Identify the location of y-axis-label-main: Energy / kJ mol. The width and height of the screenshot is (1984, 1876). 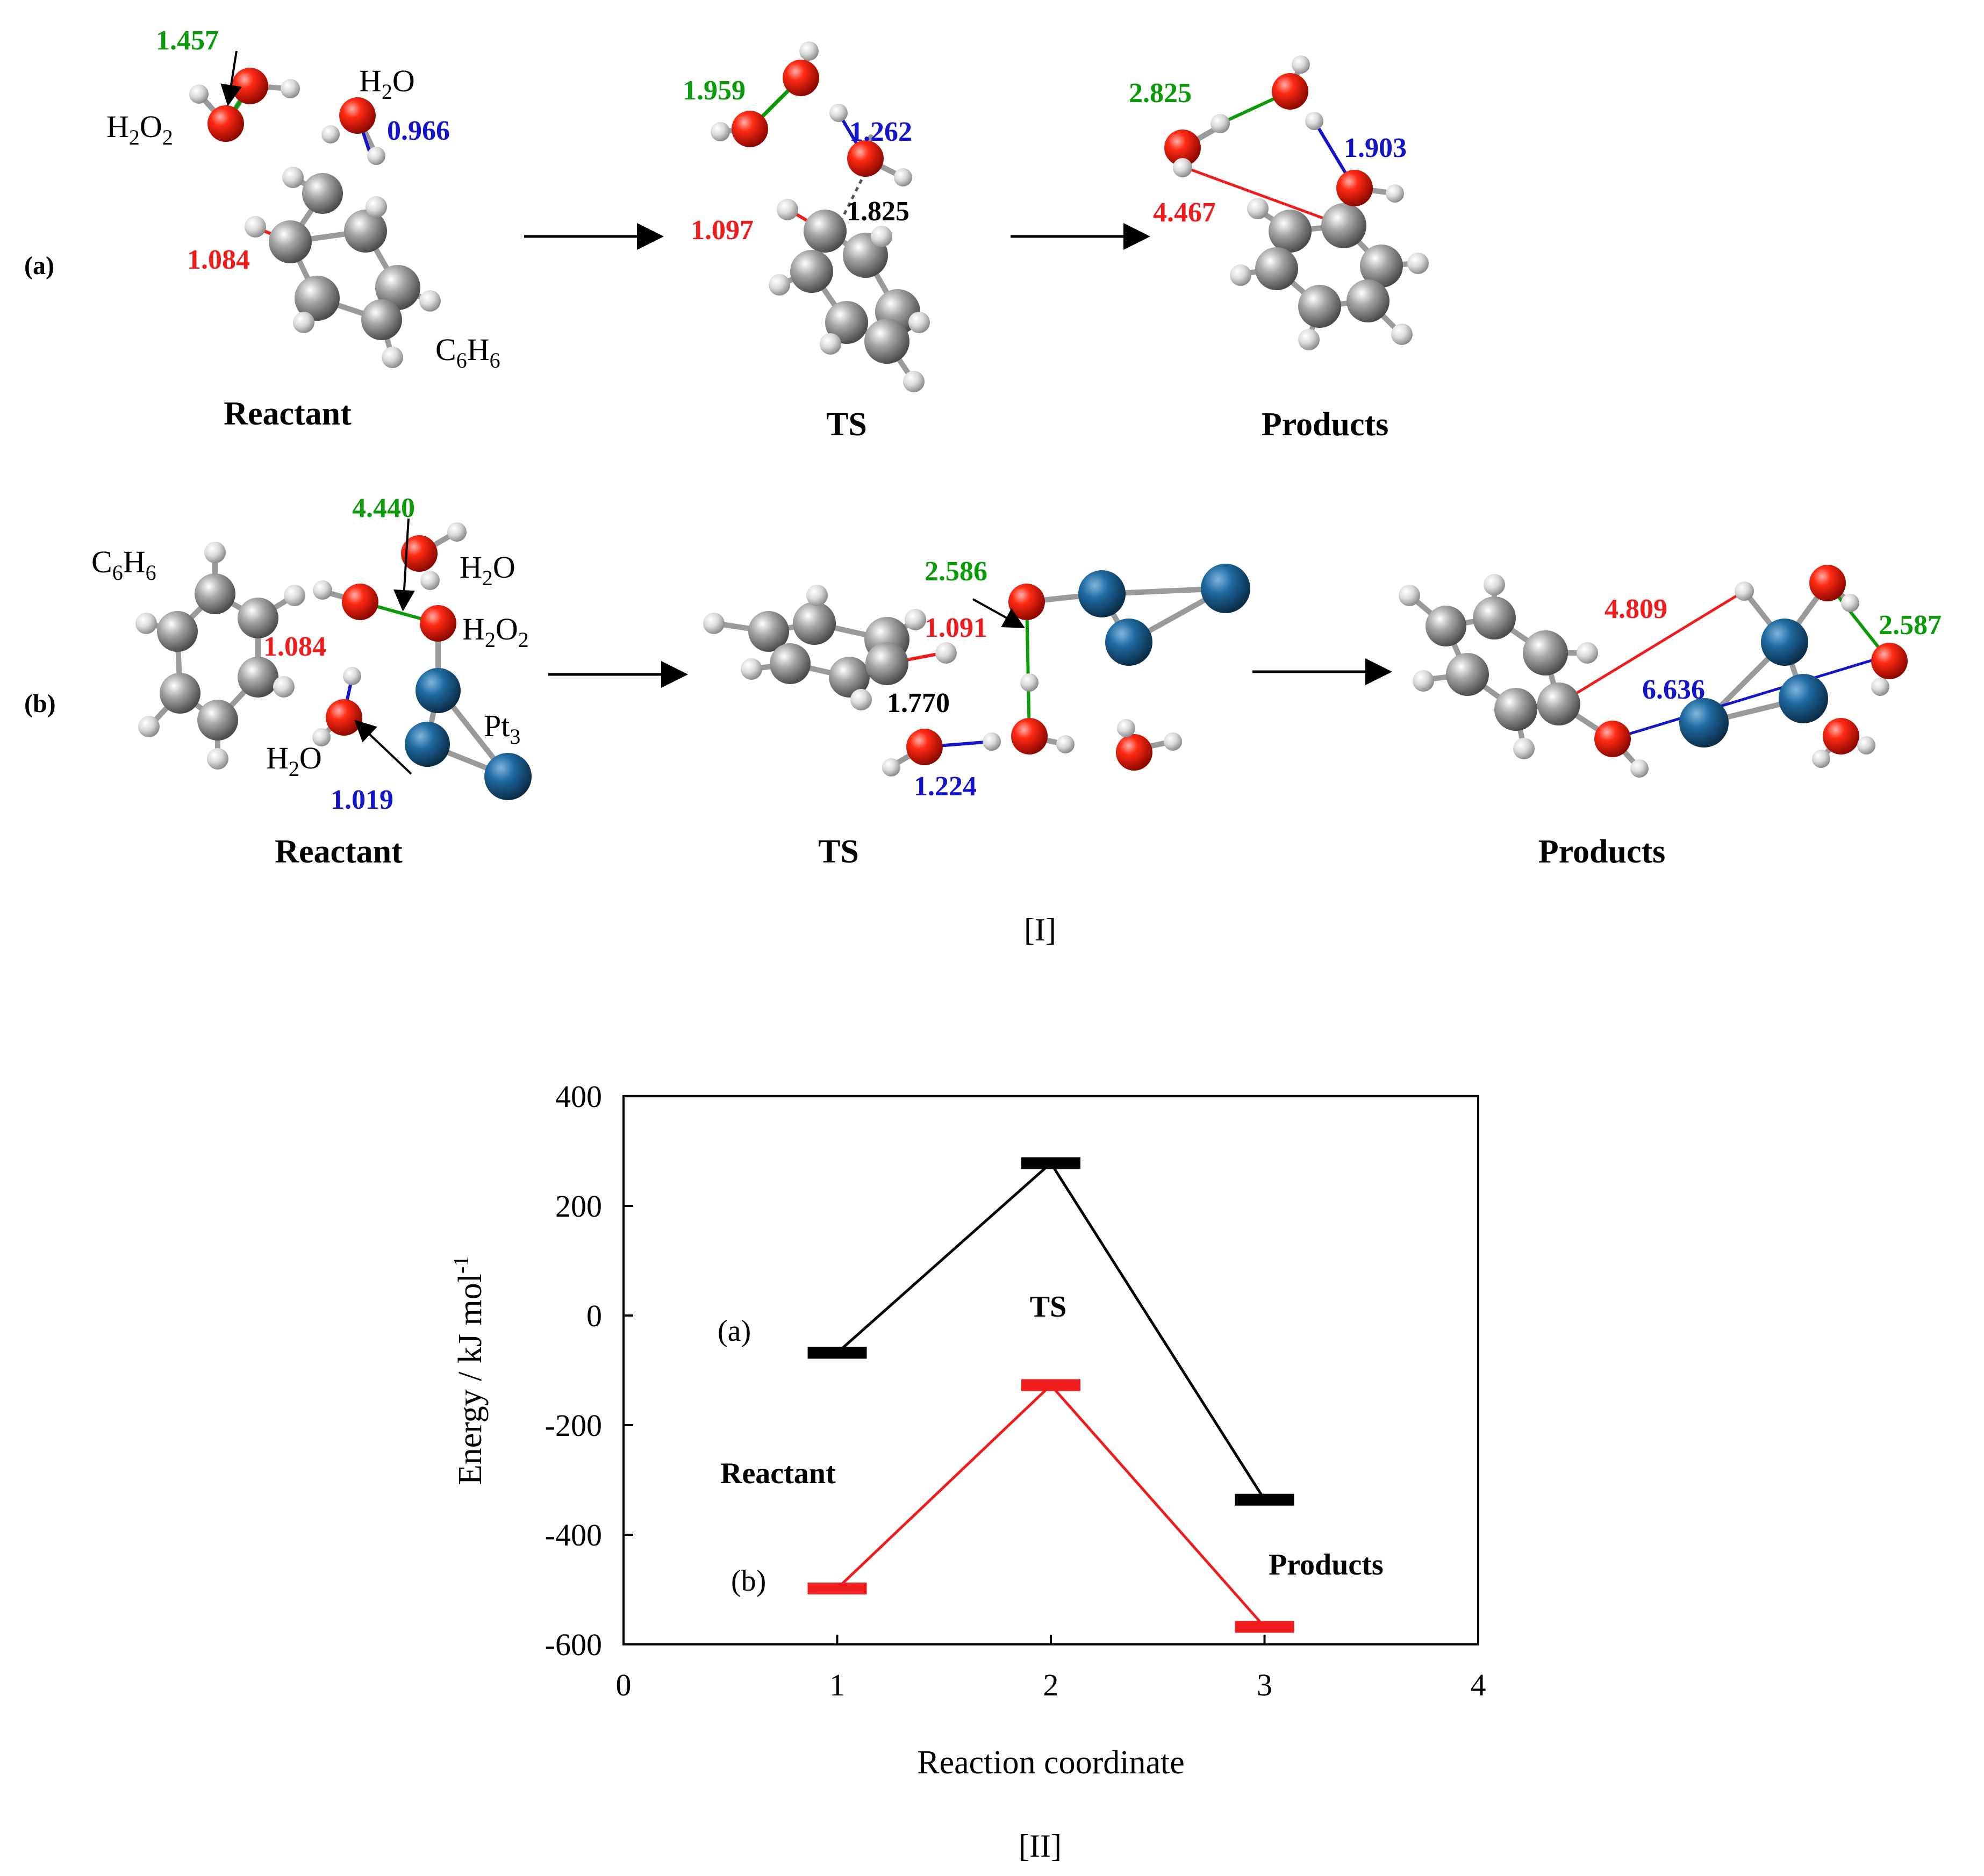
(470, 1379).